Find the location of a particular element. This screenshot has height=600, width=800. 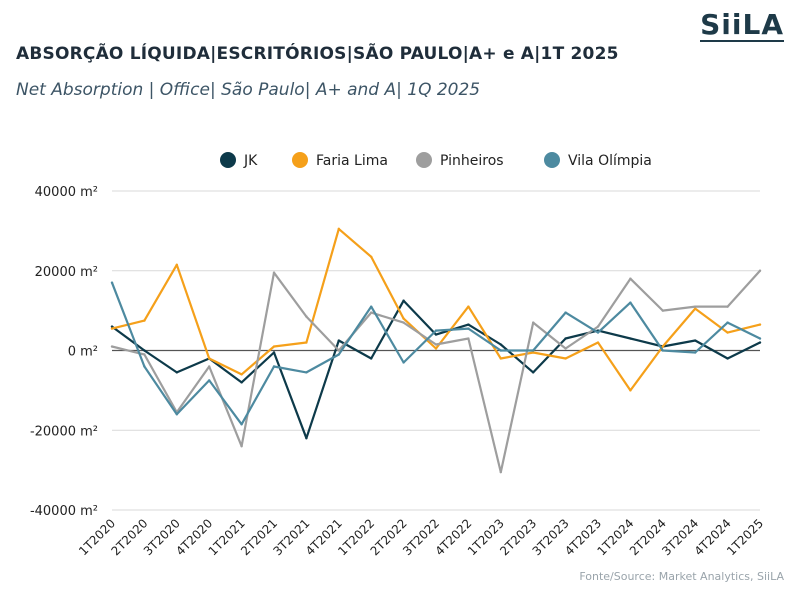

chart-legend: JK Faria Lima Pinheiros Vila Olímpia is located at coordinates (436, 160).